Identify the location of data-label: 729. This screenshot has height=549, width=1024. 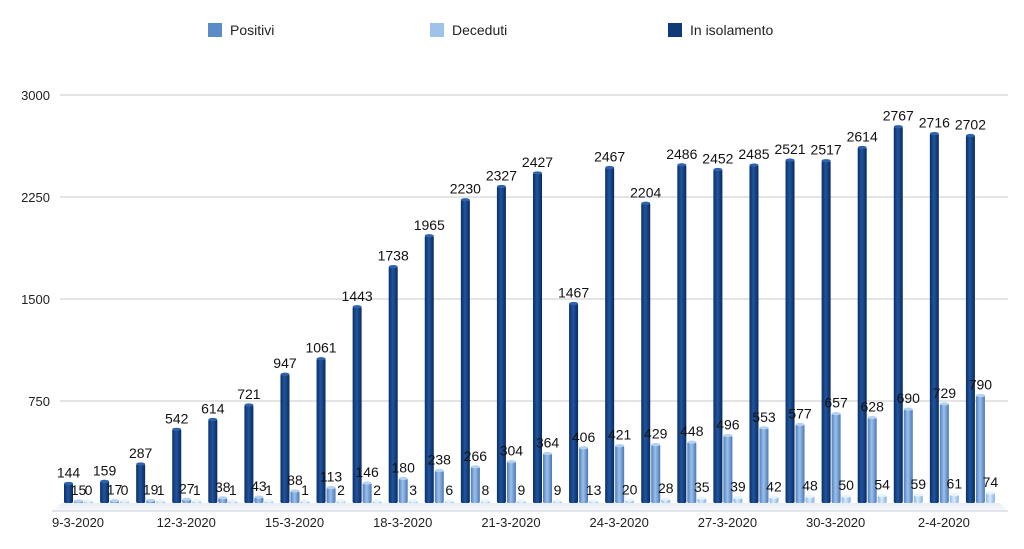
(945, 393).